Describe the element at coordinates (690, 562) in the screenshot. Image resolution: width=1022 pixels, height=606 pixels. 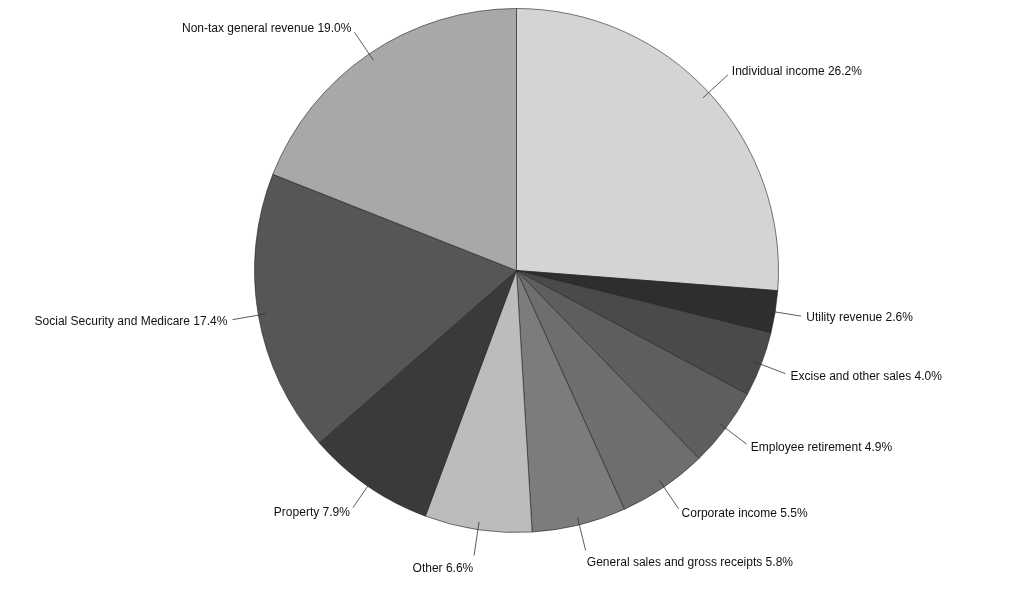
I see `slice-label: General sales and gross receipts 5.8%` at that location.